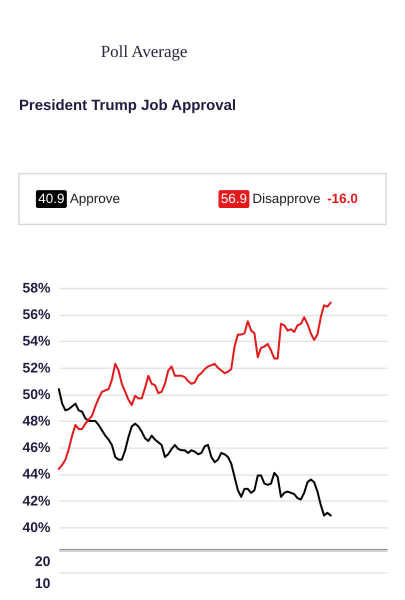 Image resolution: width=405 pixels, height=600 pixels. Describe the element at coordinates (286, 198) in the screenshot. I see `legend-label: Disapprove` at that location.